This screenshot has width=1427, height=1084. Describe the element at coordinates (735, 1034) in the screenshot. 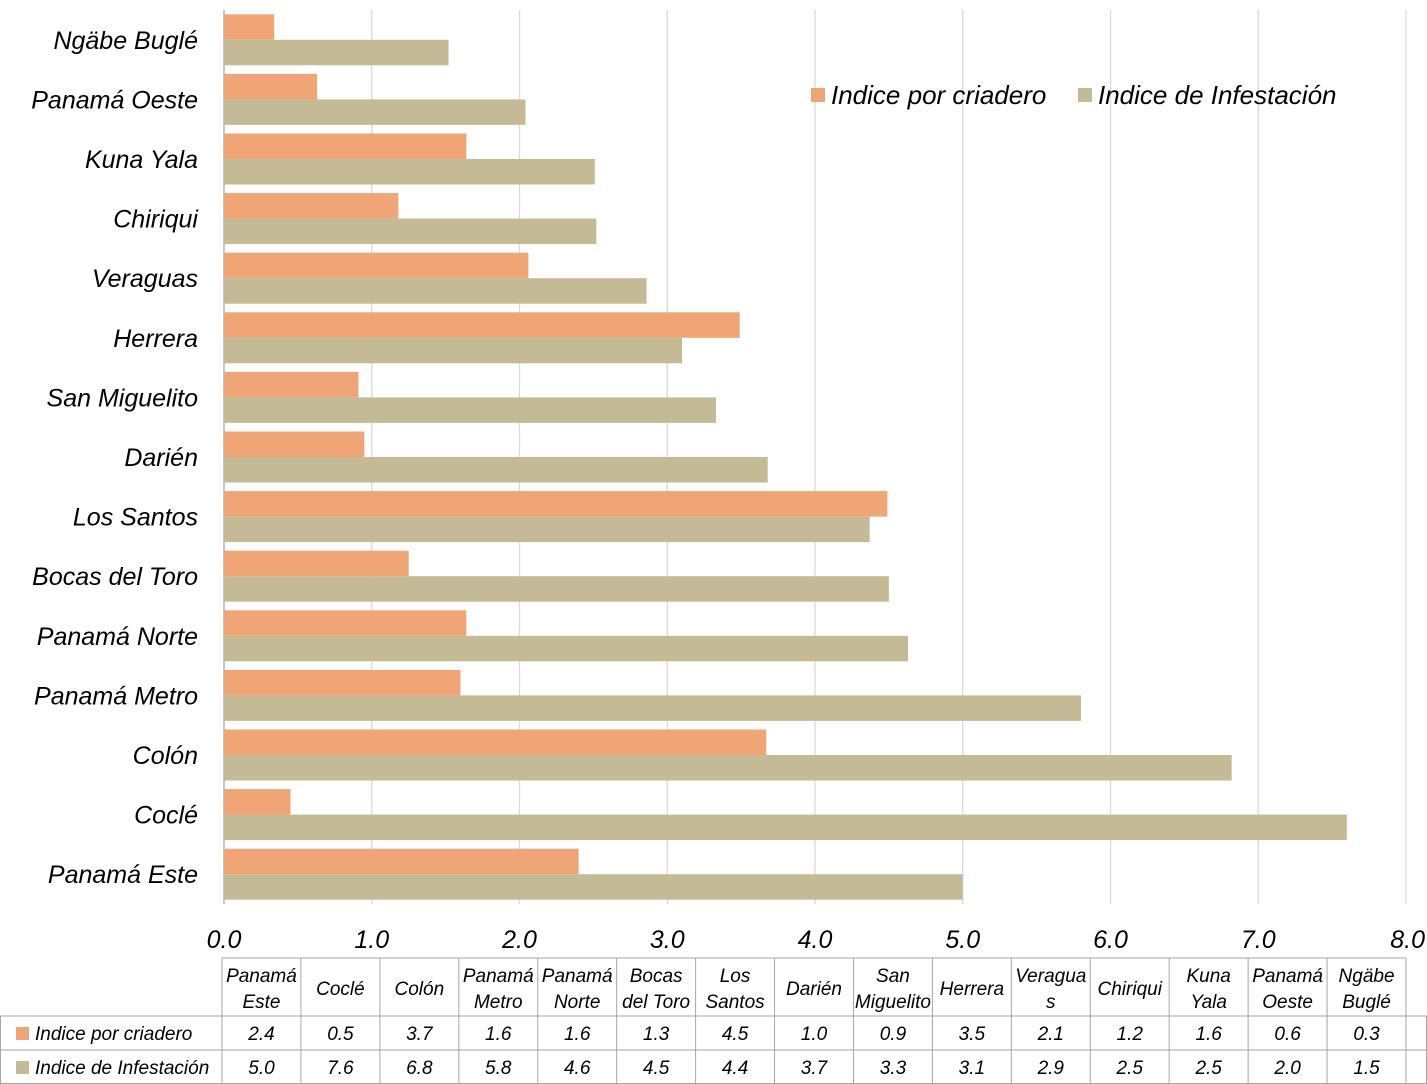

I see `table-cell: 4.5` at that location.